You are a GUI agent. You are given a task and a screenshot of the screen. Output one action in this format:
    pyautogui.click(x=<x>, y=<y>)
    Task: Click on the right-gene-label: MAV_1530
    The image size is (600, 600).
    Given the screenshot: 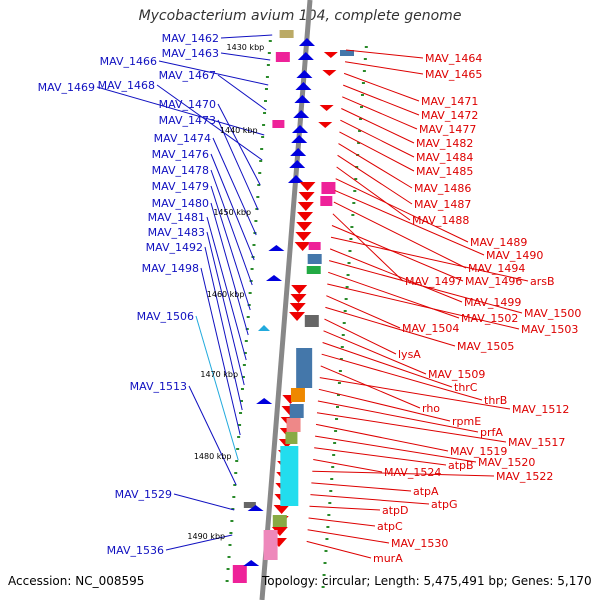 What is the action you would take?
    pyautogui.click(x=419, y=543)
    